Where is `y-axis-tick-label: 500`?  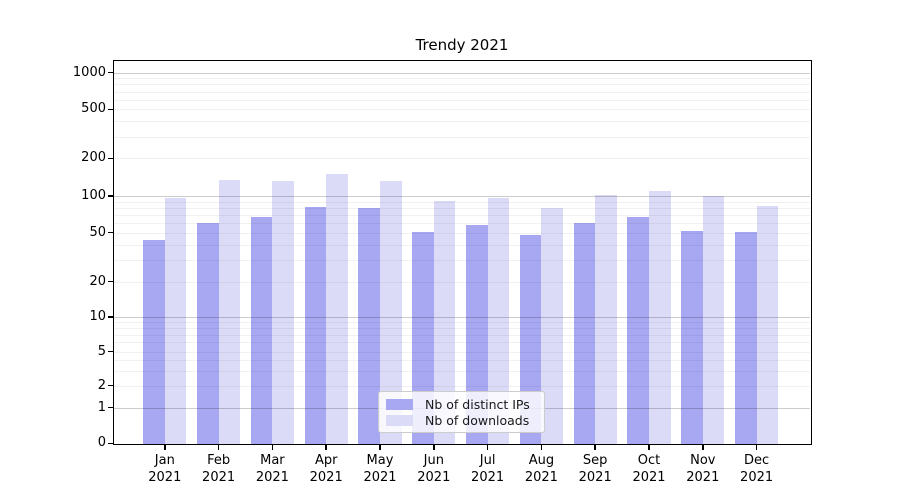 y-axis-tick-label: 500 is located at coordinates (93, 109).